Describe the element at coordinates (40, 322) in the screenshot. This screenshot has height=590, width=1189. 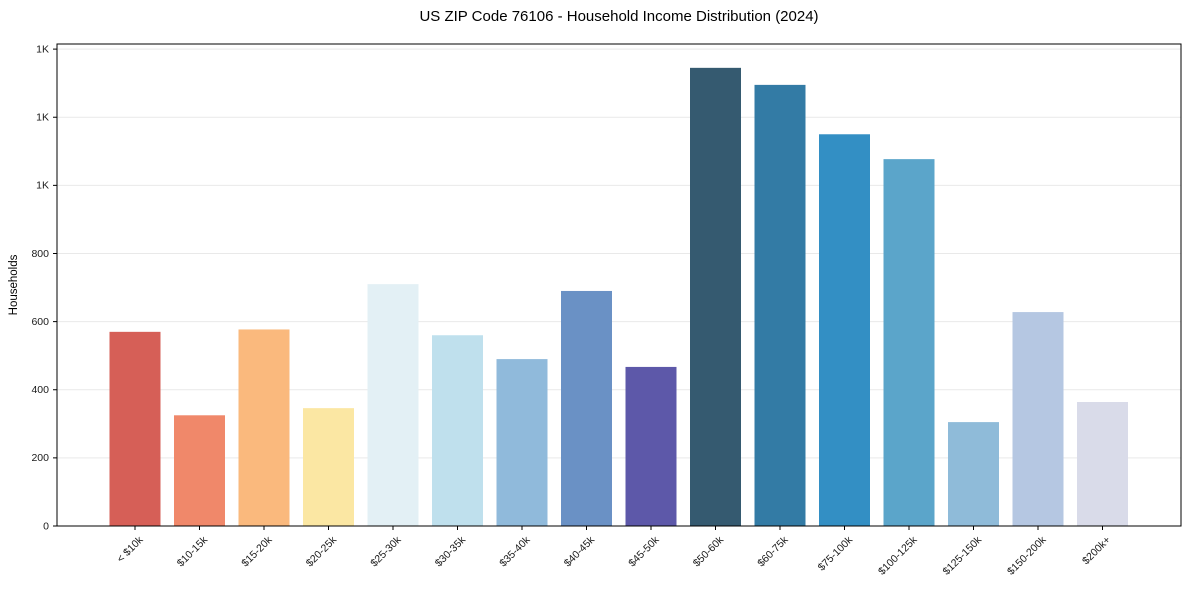
I see `y-axis-tick-label: 600` at that location.